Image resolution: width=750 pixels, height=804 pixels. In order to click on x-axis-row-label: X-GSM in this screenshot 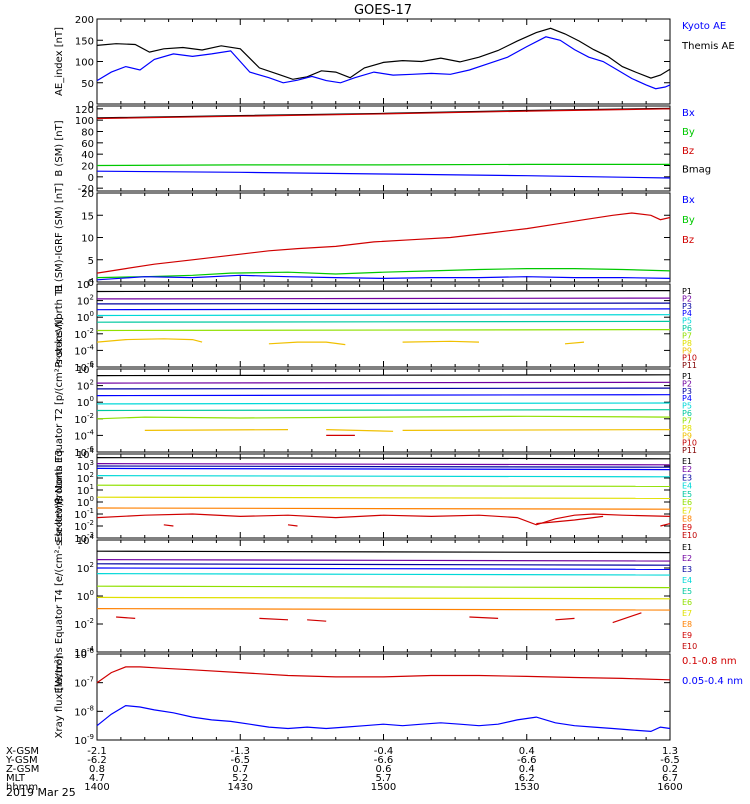, I will do `click(22, 751)`.